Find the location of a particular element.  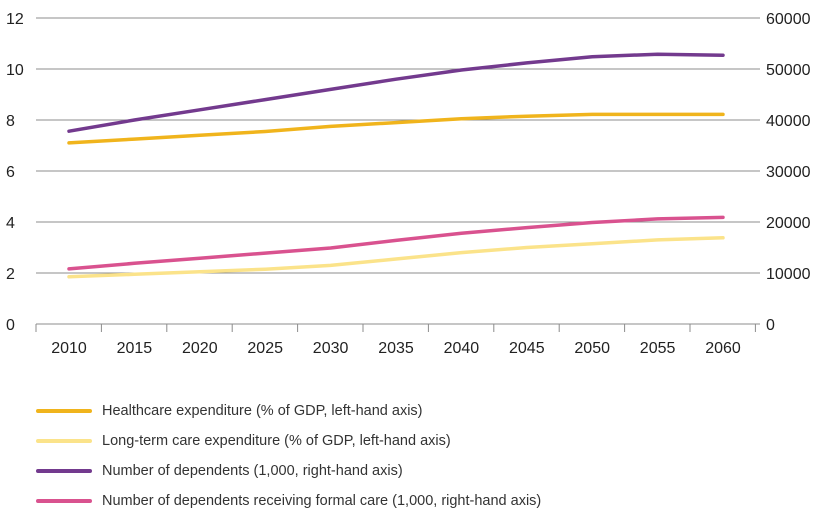

left-tick-label: 8 is located at coordinates (10, 121).